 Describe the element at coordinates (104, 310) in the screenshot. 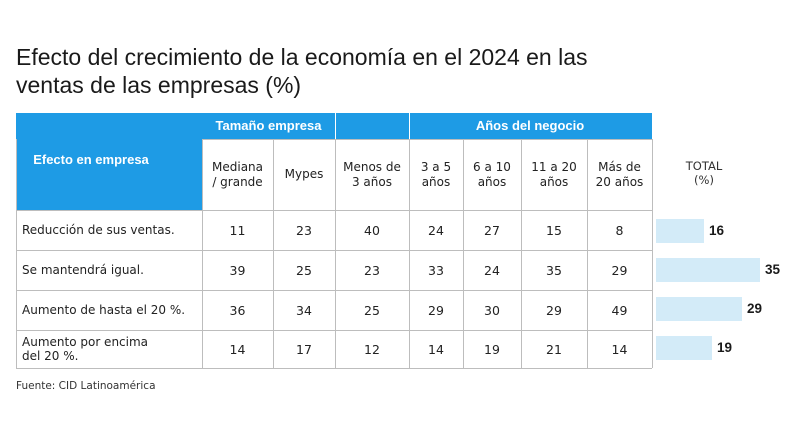

I see `row-label: Aumento de hasta el 20 %.` at that location.